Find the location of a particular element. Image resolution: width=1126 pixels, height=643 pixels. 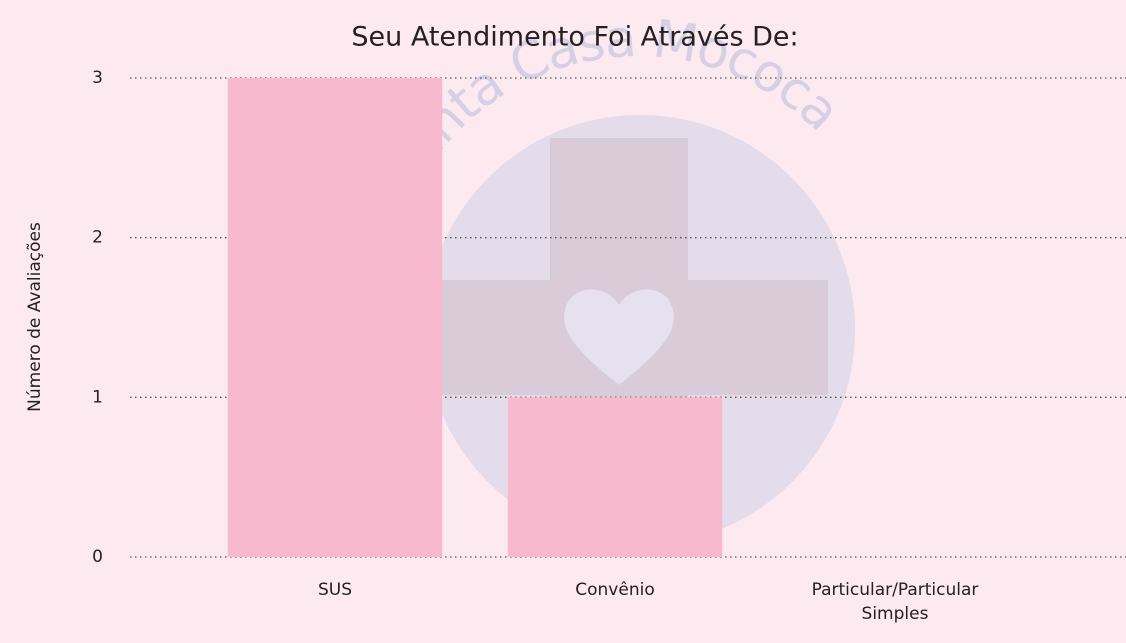

chart-title: Seu Atendimento Foi Através De: is located at coordinates (574, 37).